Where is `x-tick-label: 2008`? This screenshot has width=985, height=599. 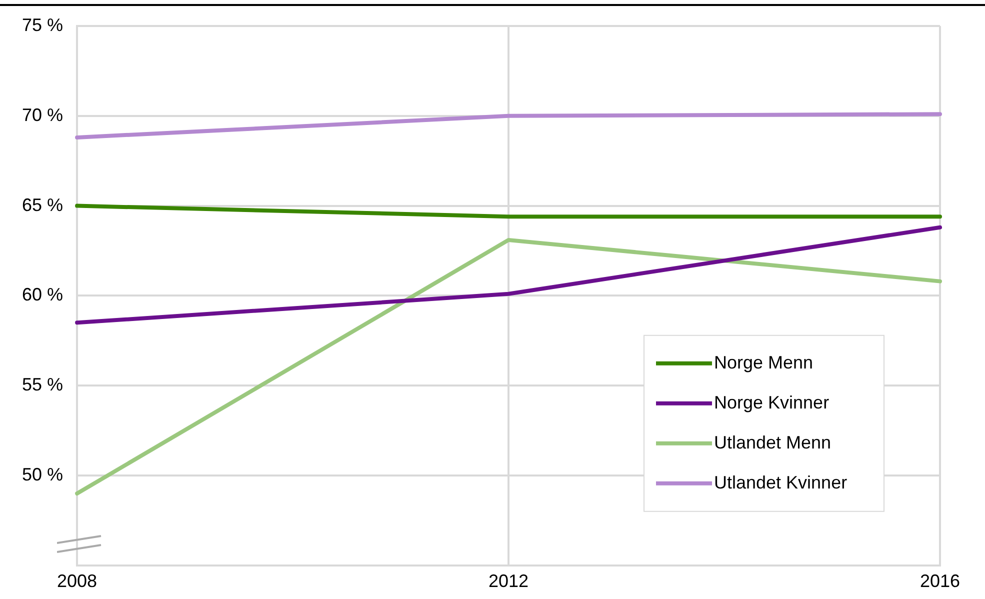
x-tick-label: 2008 is located at coordinates (77, 581).